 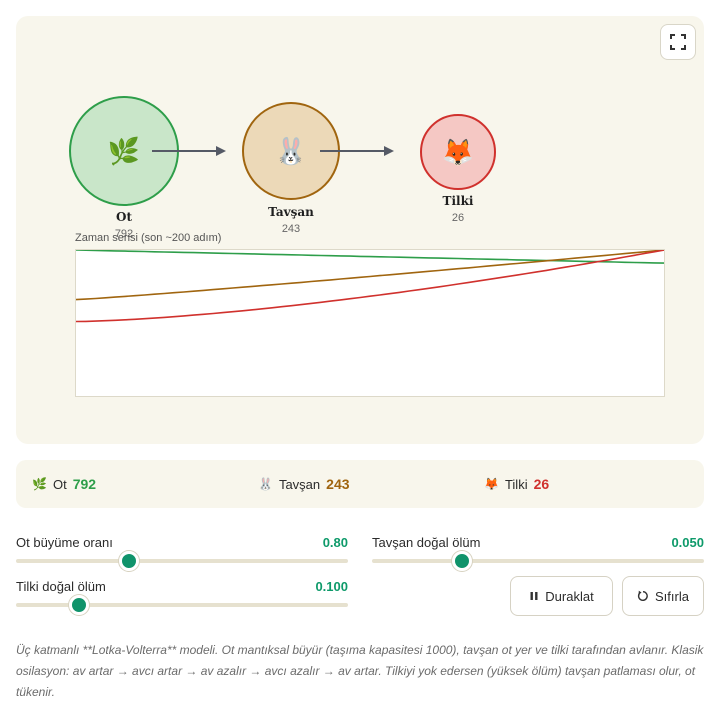 I want to click on fullscreen-button, so click(x=678, y=42).